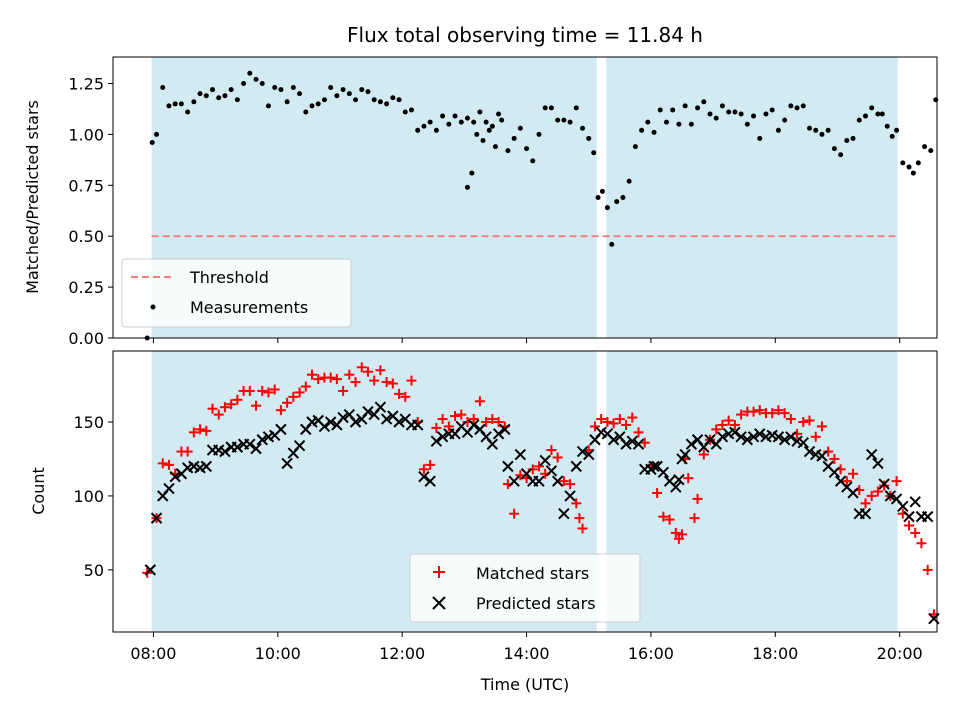 The width and height of the screenshot is (960, 720). What do you see at coordinates (236, 293) in the screenshot?
I see `top-legend-box` at bounding box center [236, 293].